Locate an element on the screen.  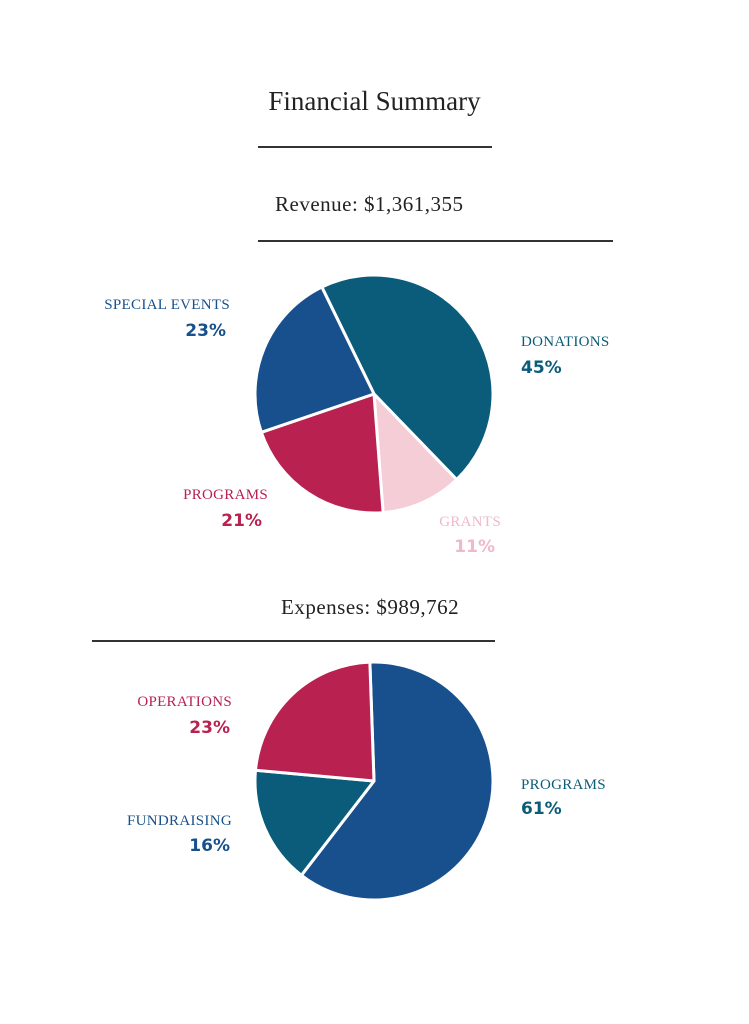
expenses-title: Expenses: $989,762 is located at coordinates (370, 607).